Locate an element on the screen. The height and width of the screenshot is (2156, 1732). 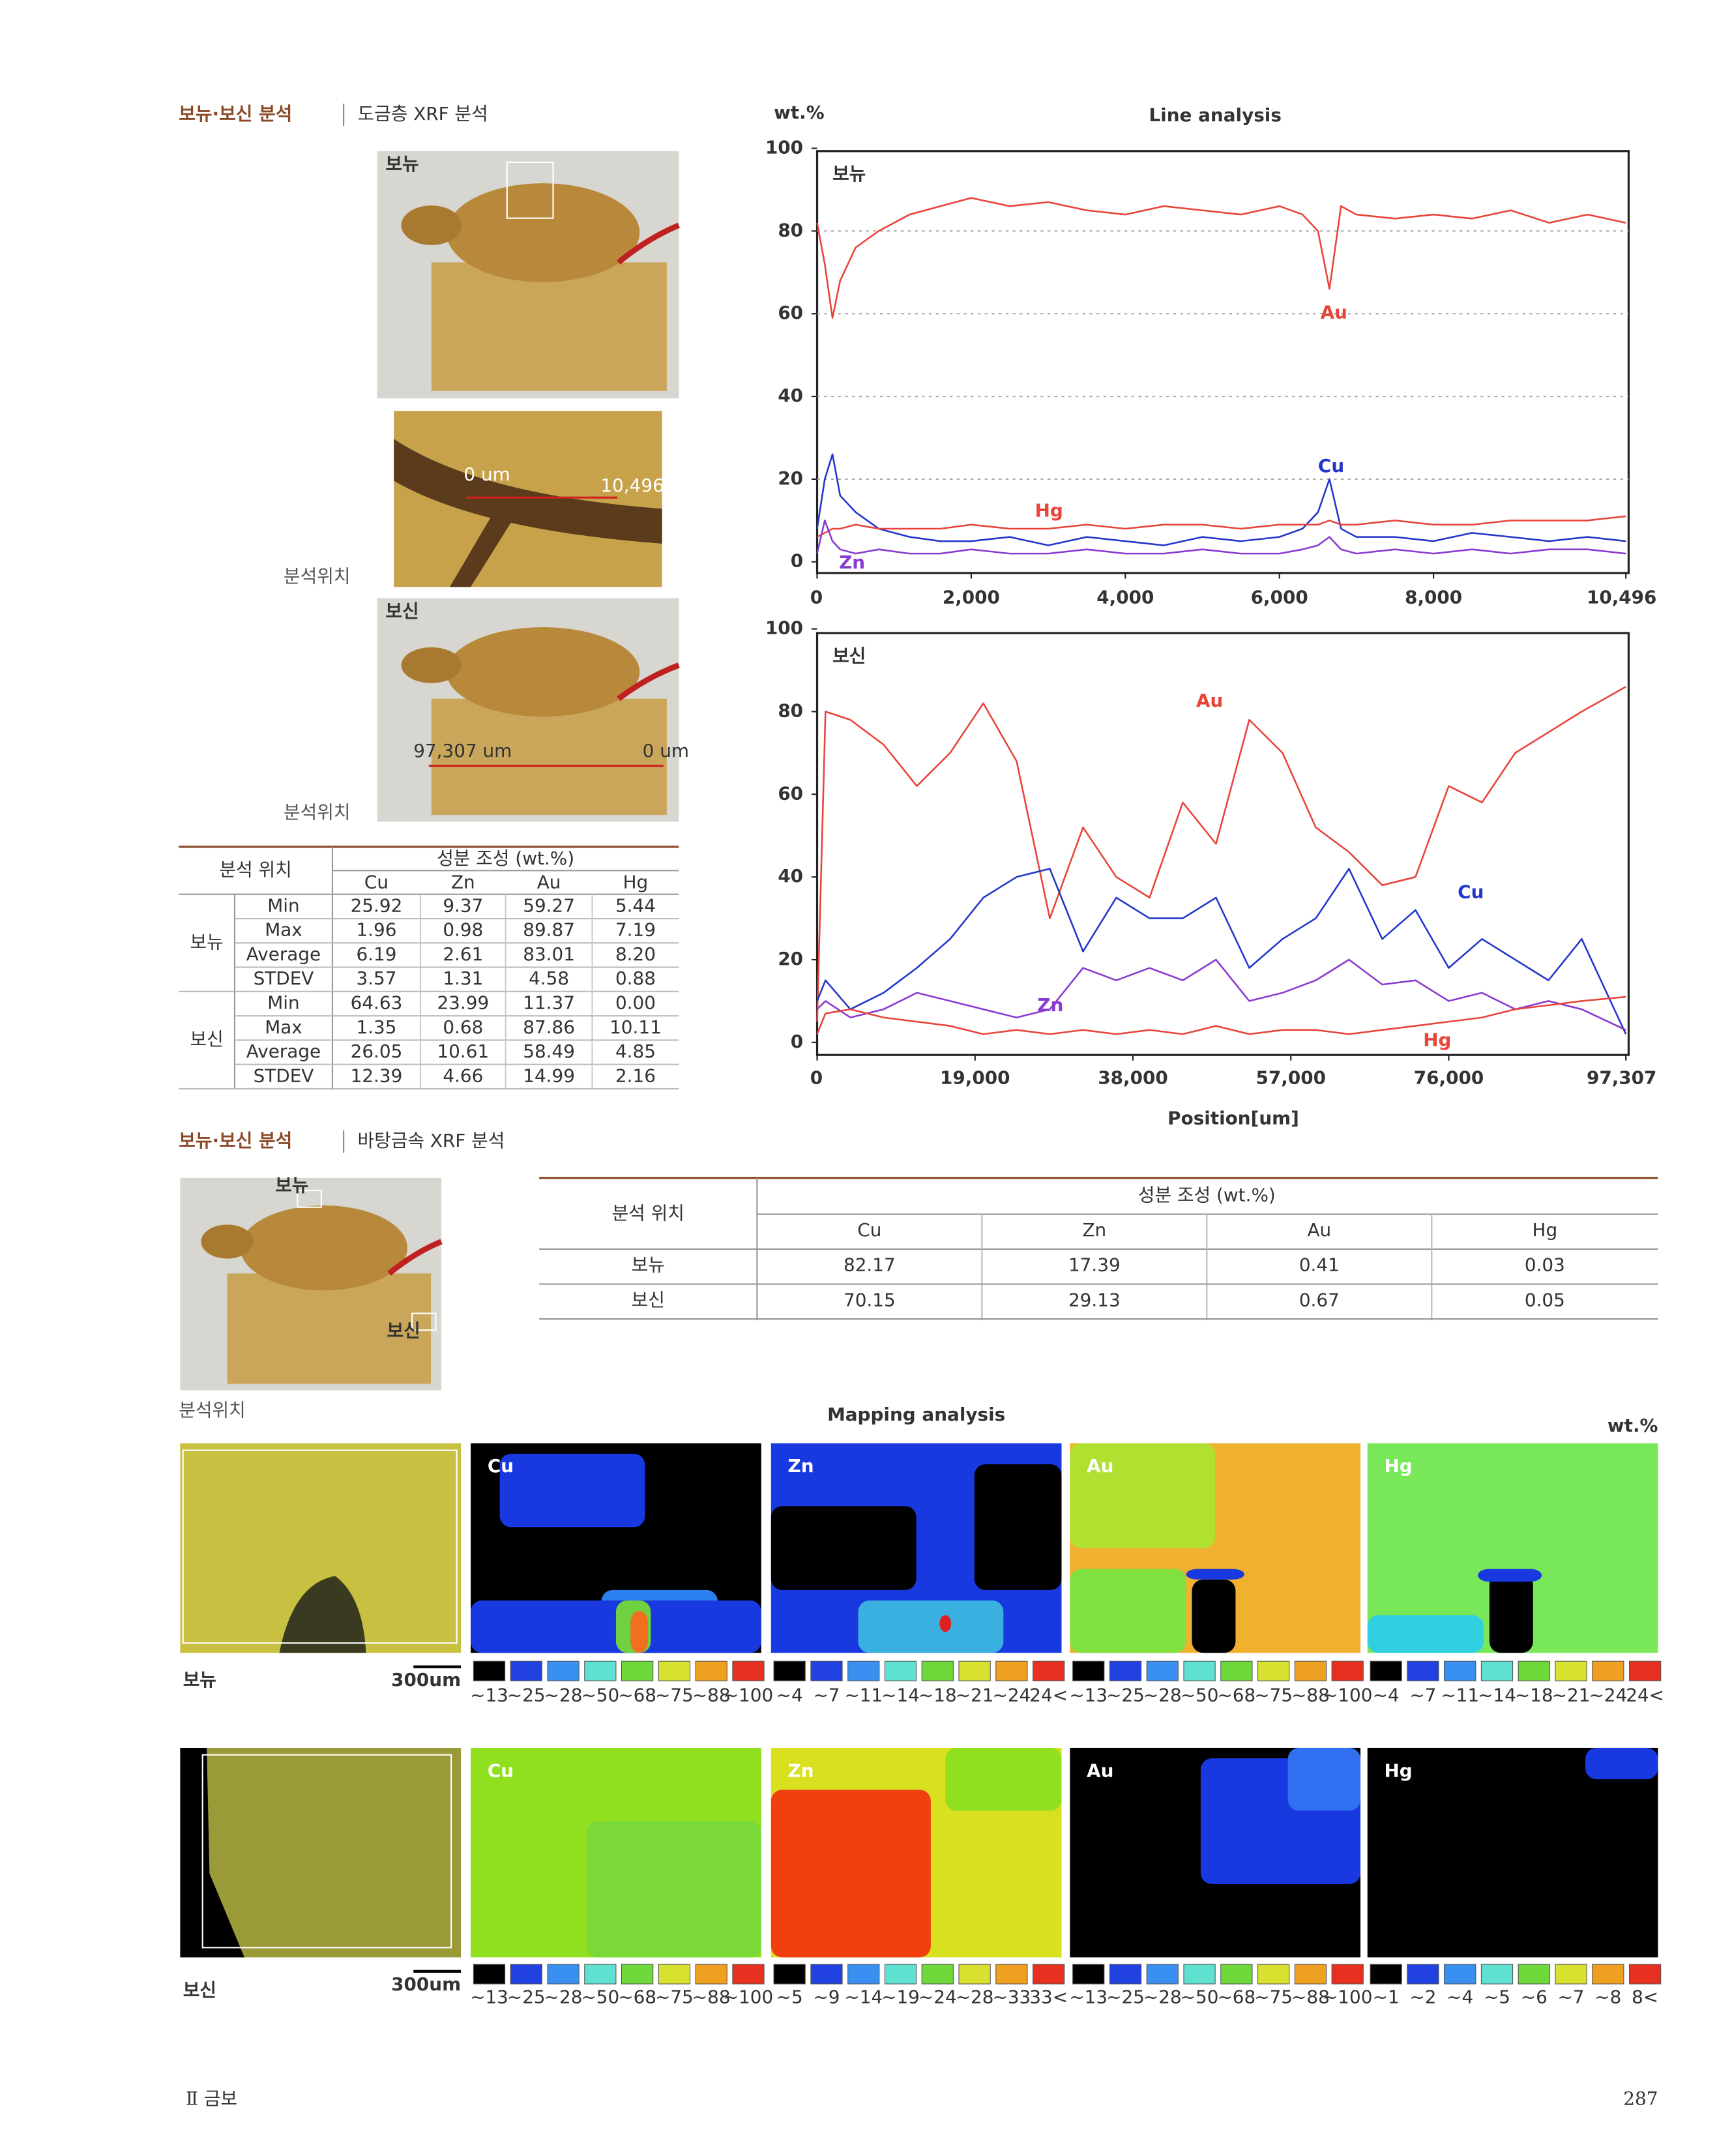
map-element: Zn is located at coordinates (801, 1770).